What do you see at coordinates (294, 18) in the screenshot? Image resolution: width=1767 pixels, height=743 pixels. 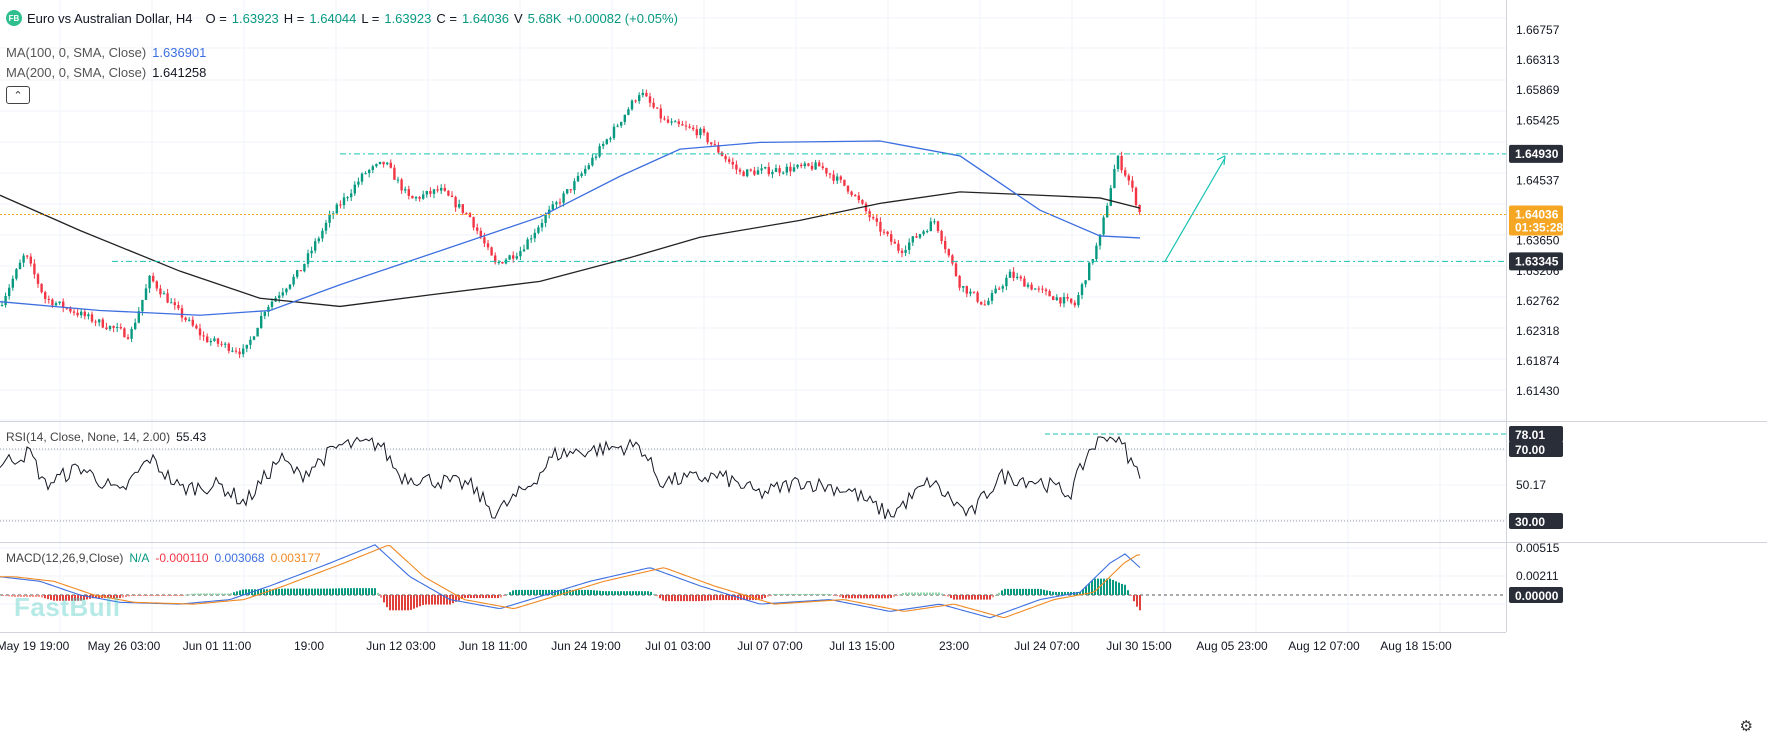 I see `high-label: H =` at bounding box center [294, 18].